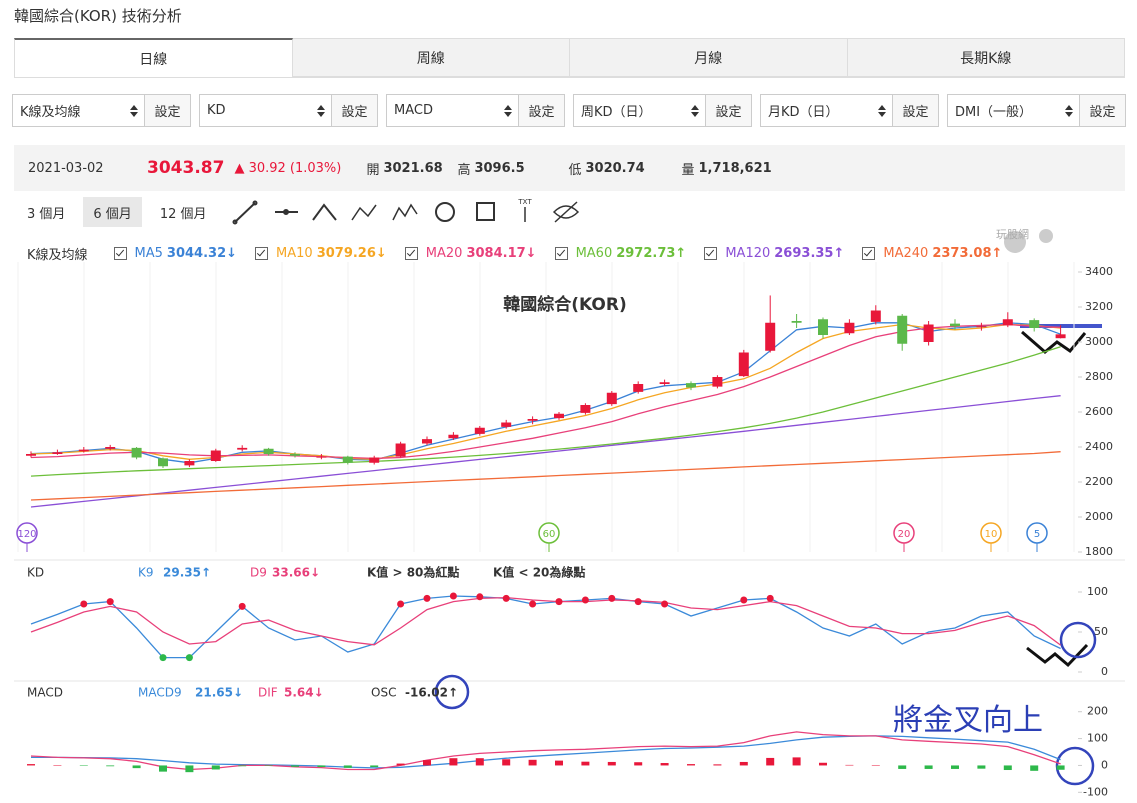  I want to click on indicator-select: 周KD（日） 設定, so click(662, 110).